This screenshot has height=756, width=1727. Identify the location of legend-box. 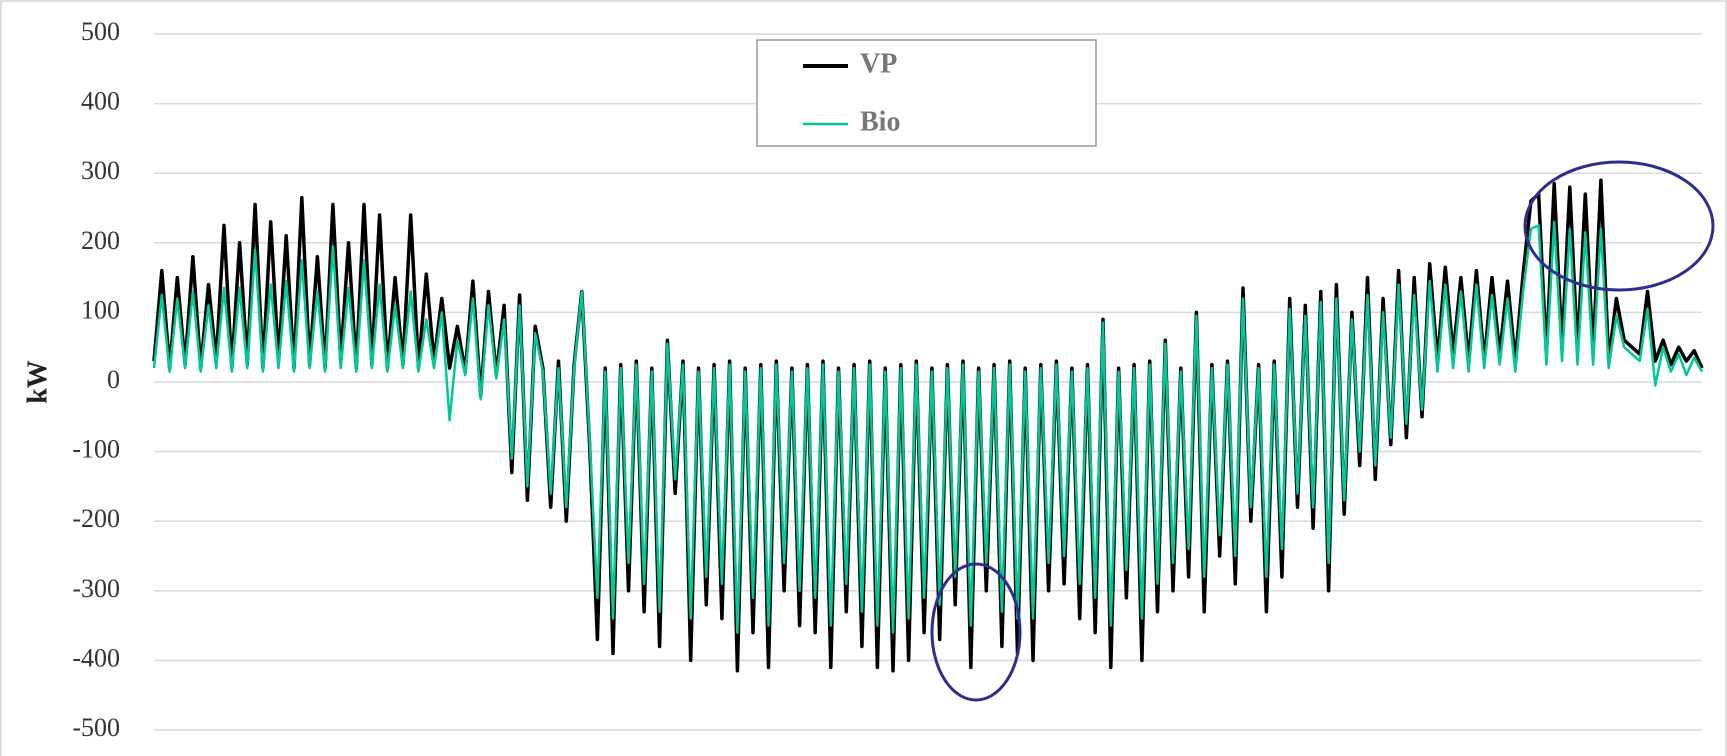
(926, 93).